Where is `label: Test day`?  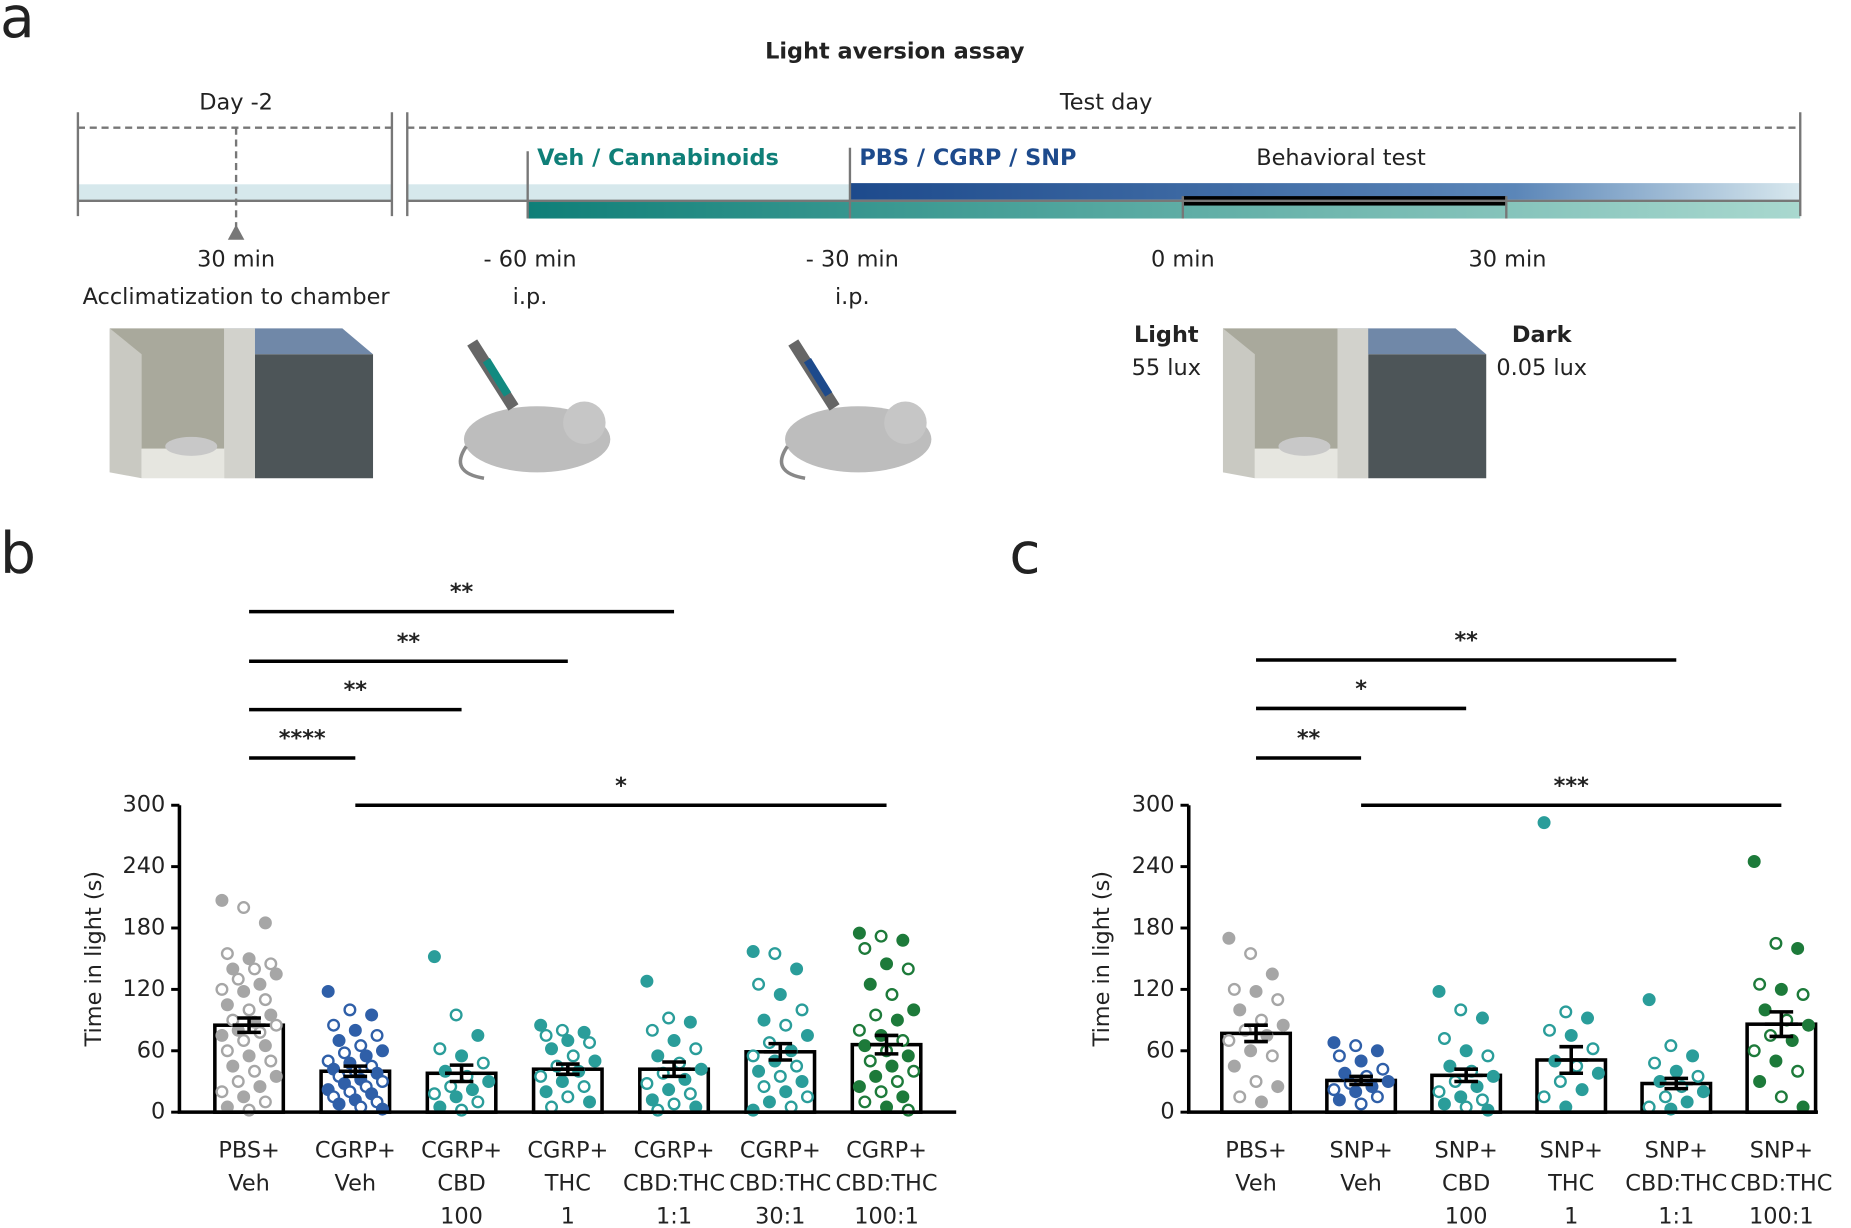 label: Test day is located at coordinates (1105, 102).